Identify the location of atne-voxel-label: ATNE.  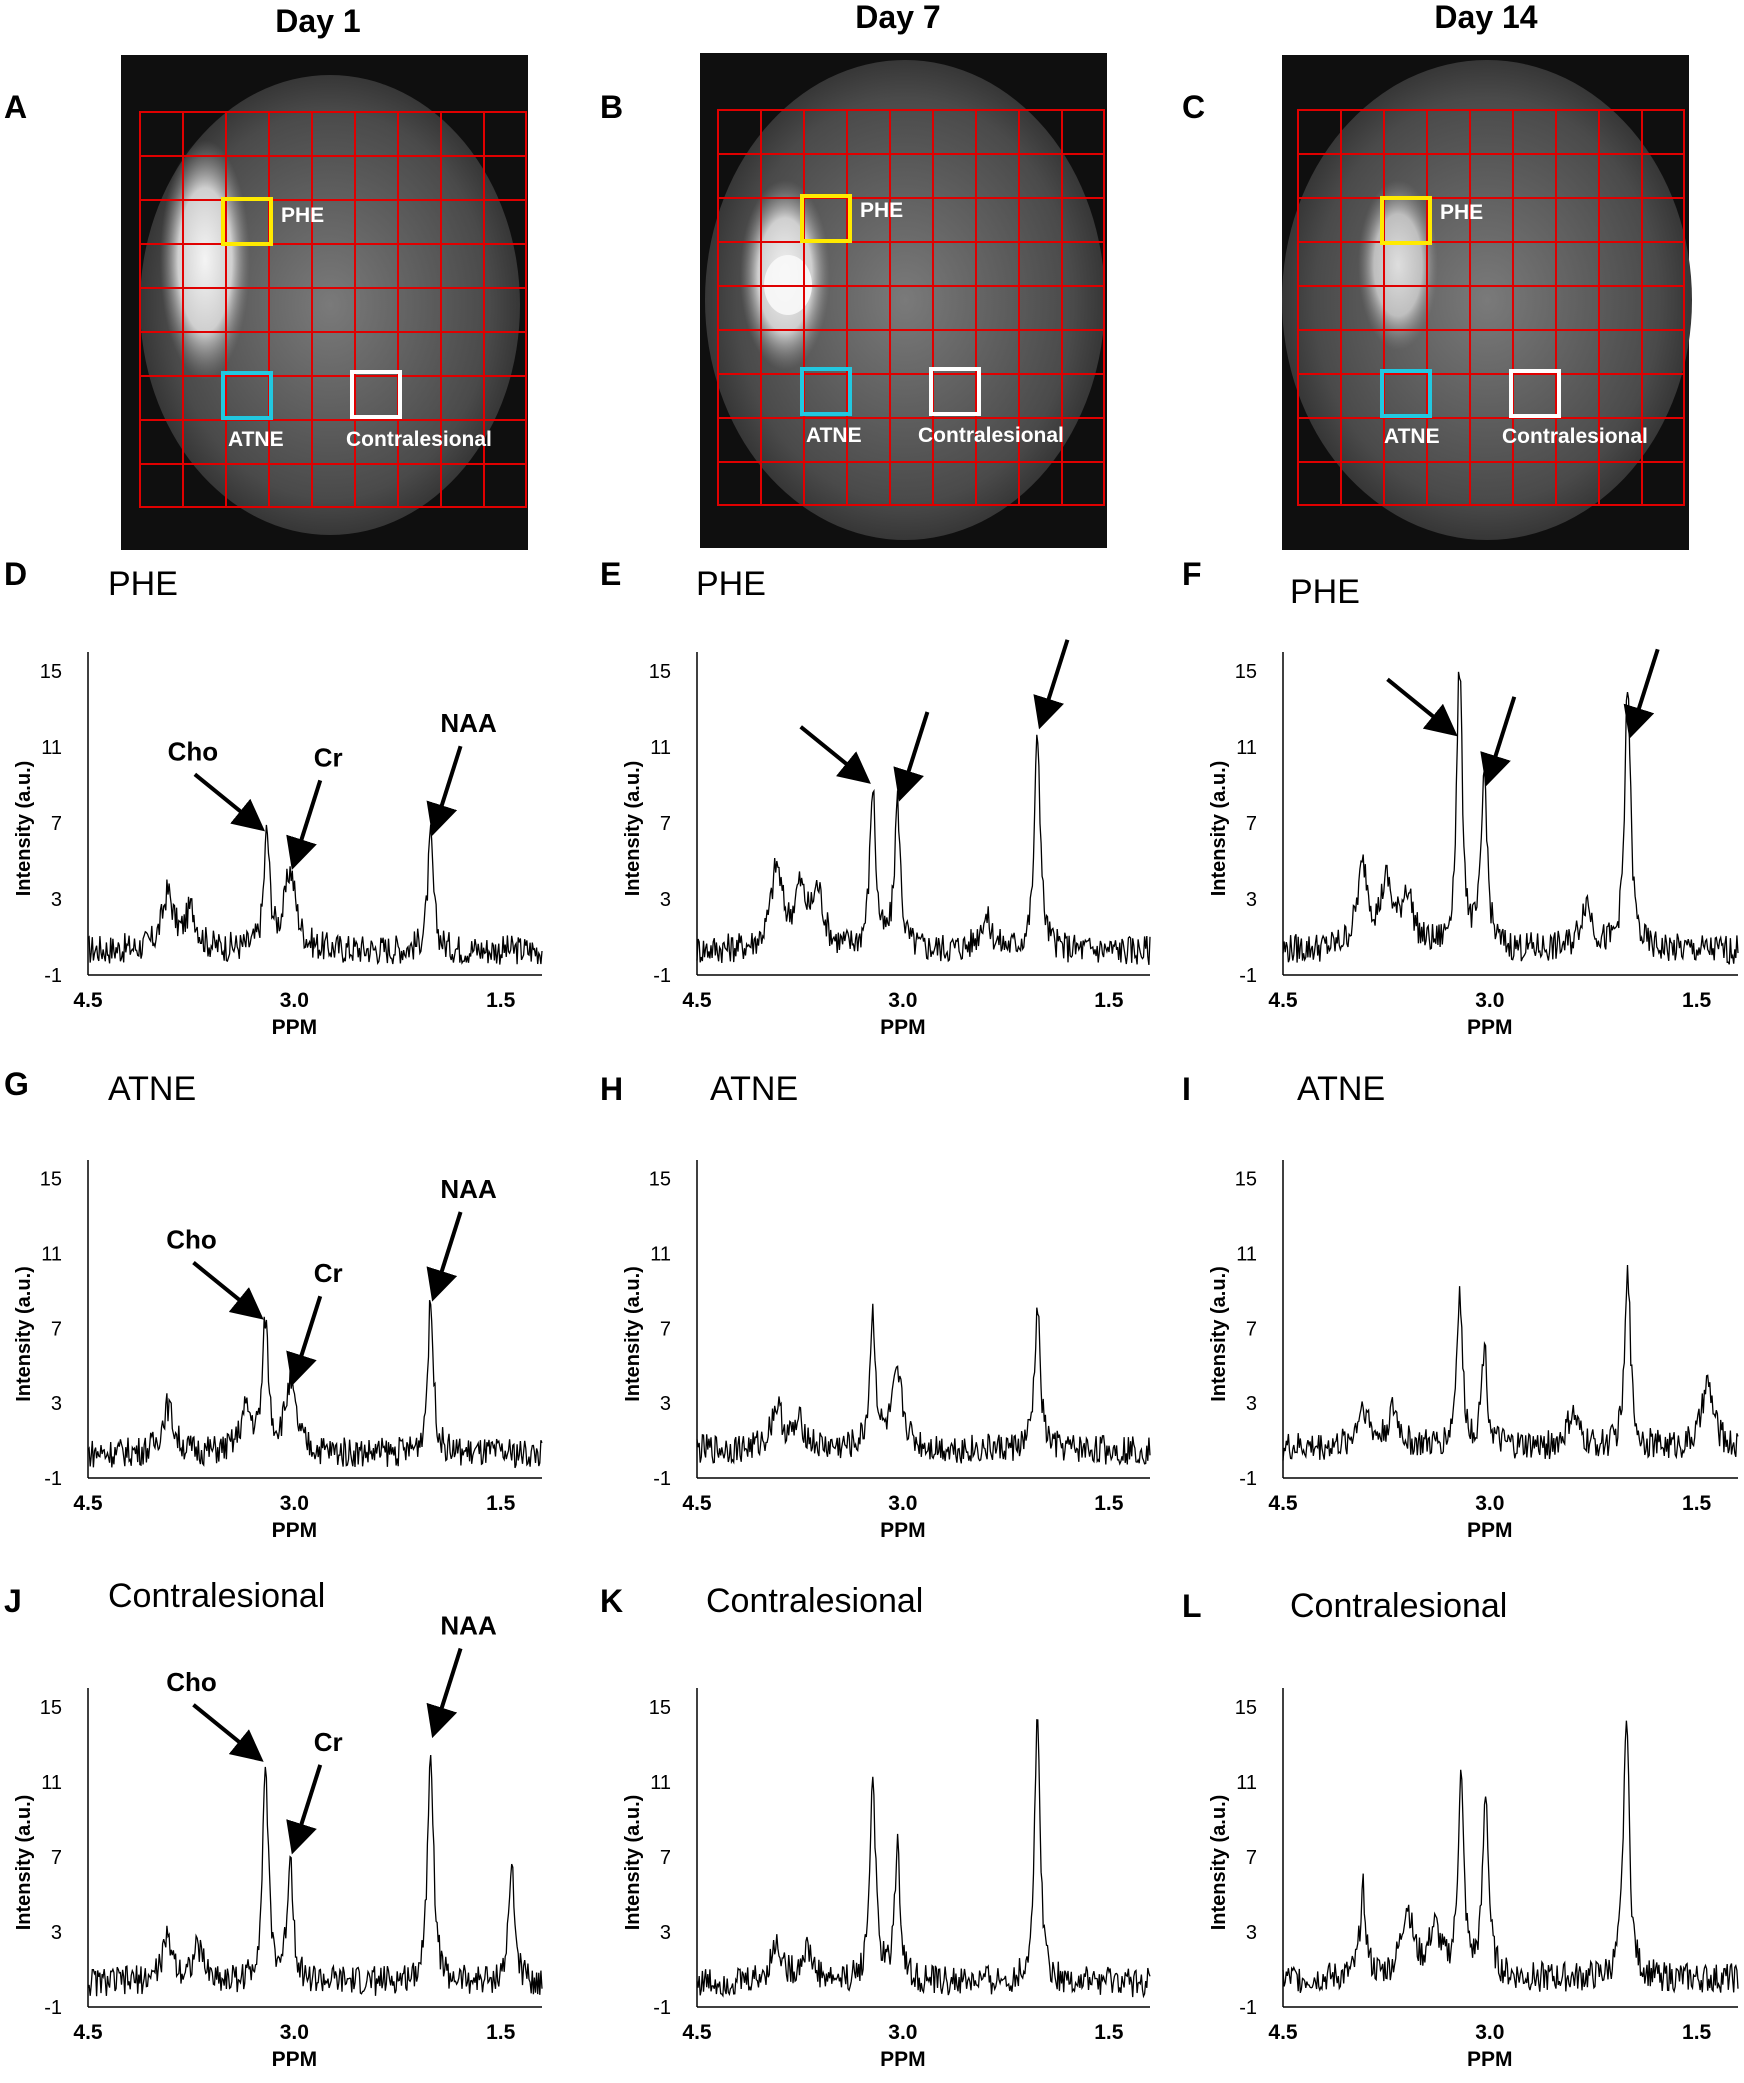
(256, 439).